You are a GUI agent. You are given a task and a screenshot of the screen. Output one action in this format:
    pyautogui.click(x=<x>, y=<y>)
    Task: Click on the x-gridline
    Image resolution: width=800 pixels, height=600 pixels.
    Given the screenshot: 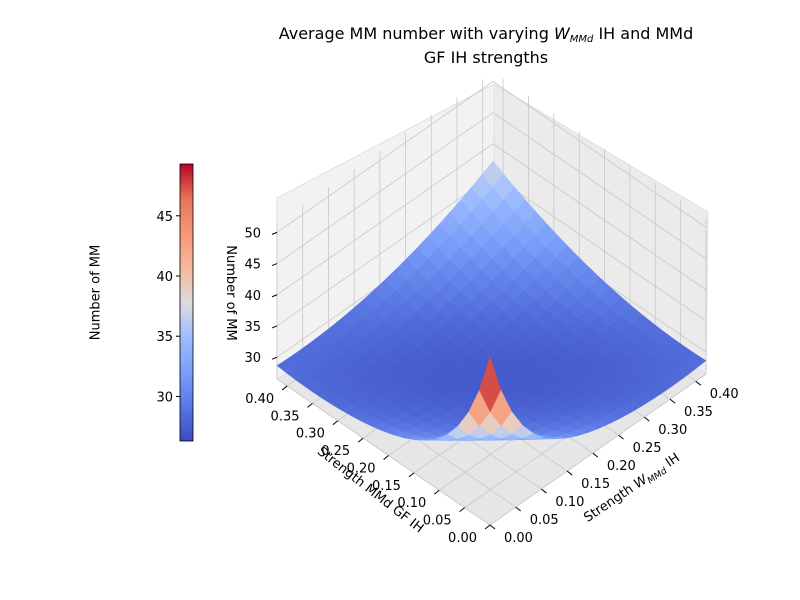 What is the action you would take?
    pyautogui.click(x=383, y=374)
    